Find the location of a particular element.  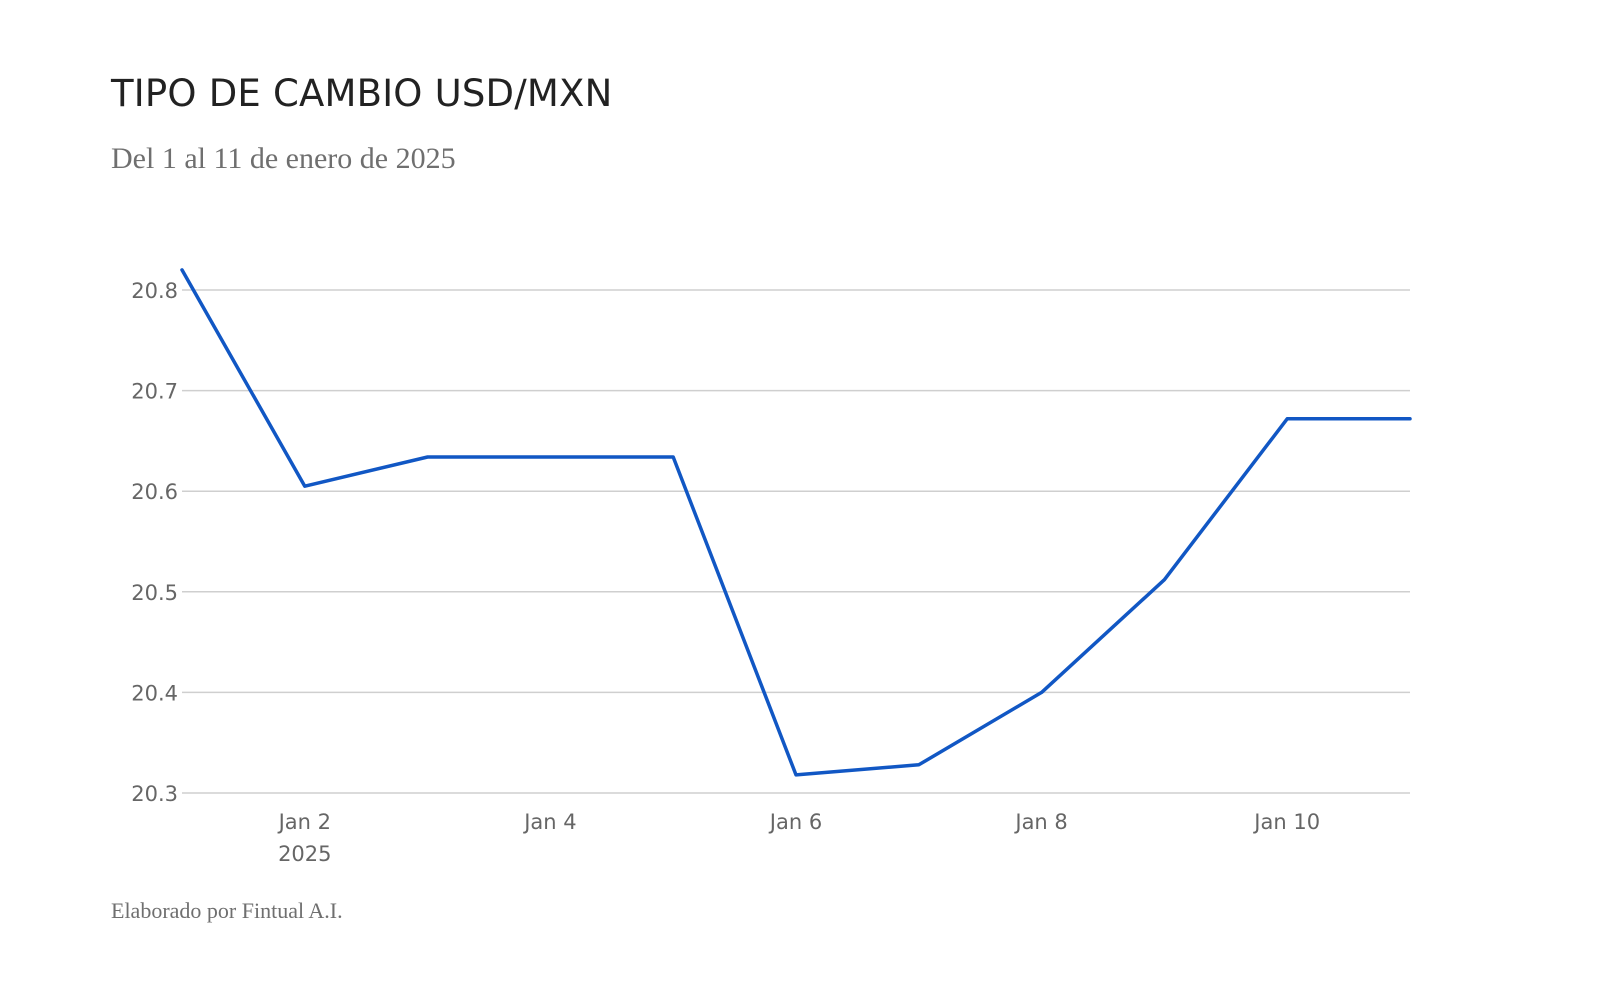

y-tick-label: 20.6 is located at coordinates (154, 492).